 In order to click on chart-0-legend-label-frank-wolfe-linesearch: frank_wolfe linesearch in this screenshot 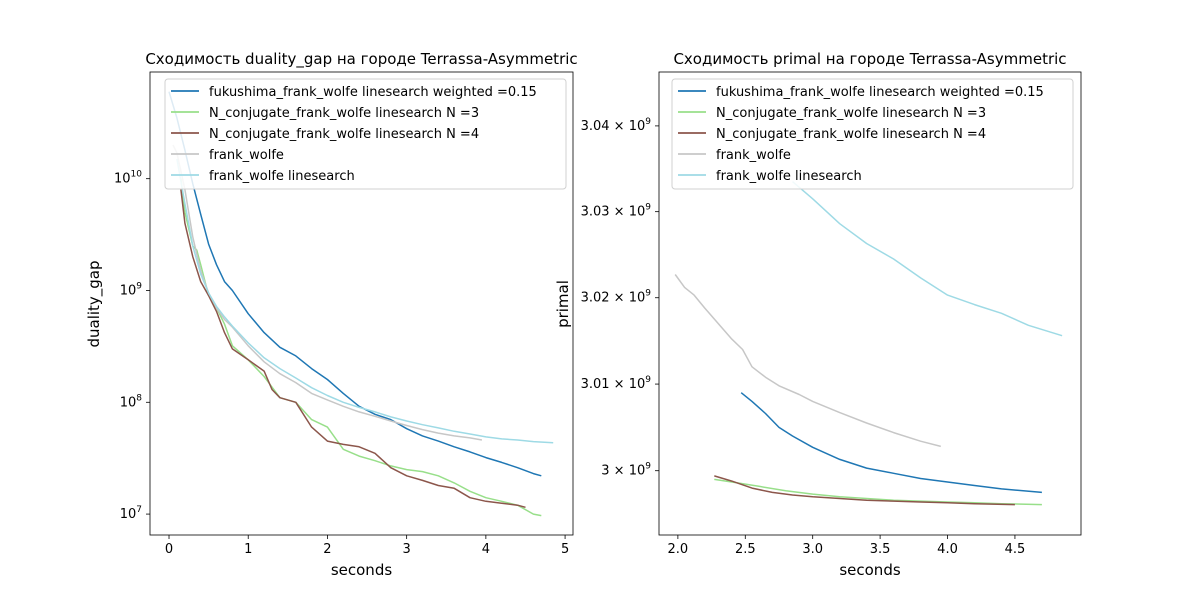, I will do `click(282, 176)`.